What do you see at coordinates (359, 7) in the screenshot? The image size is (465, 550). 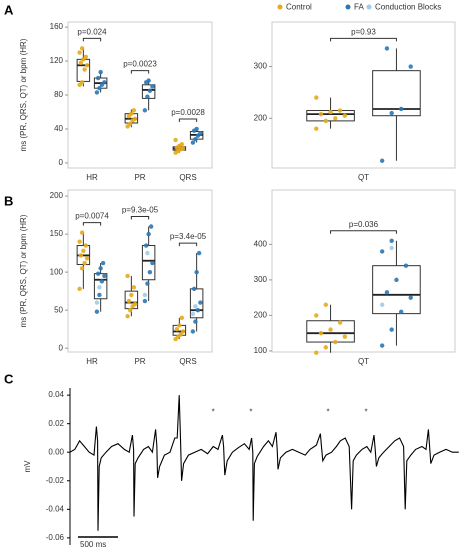 I see `legend-label: FA` at bounding box center [359, 7].